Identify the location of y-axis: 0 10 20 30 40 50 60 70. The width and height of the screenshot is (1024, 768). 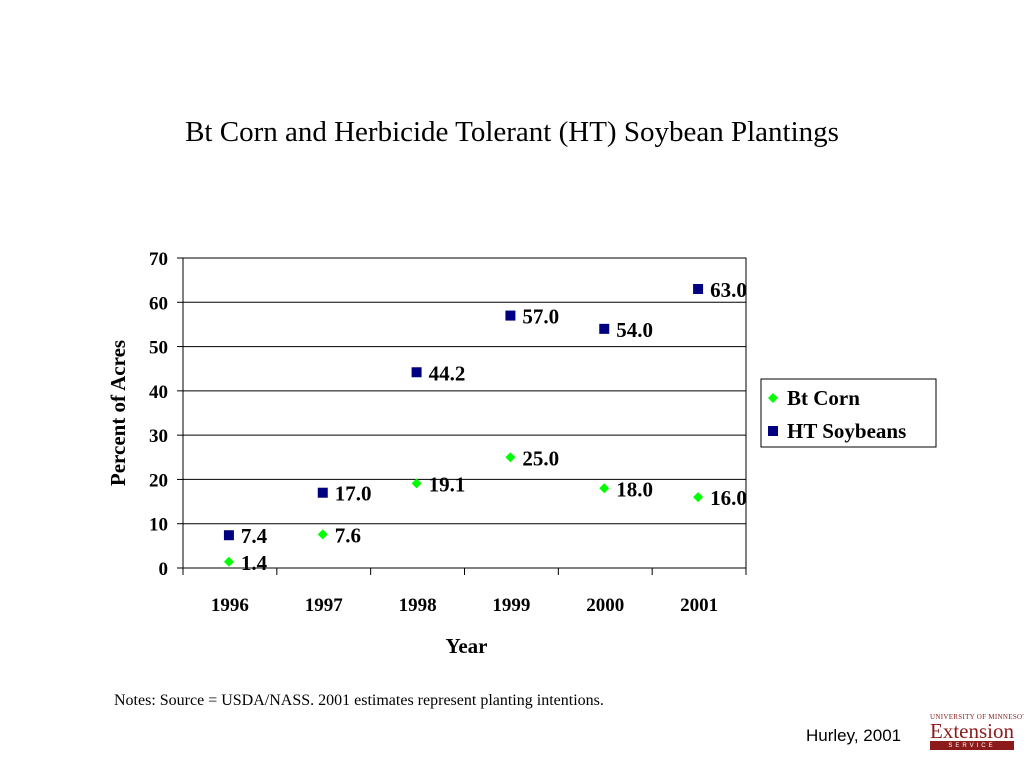
(166, 414).